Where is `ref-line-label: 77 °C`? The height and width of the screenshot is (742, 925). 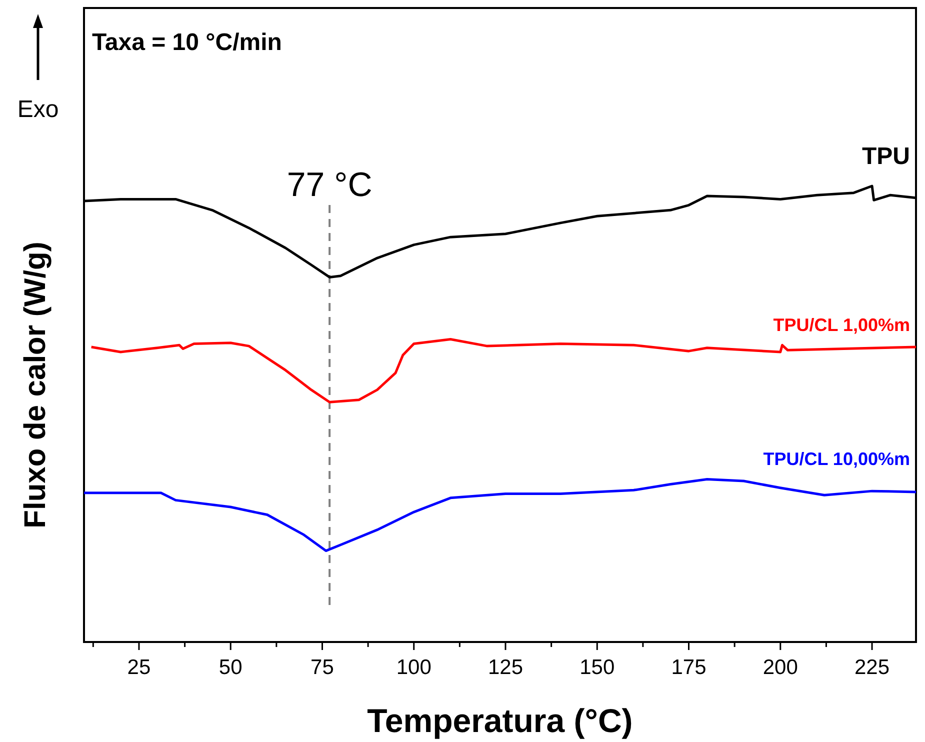
ref-line-label: 77 °C is located at coordinates (329, 185).